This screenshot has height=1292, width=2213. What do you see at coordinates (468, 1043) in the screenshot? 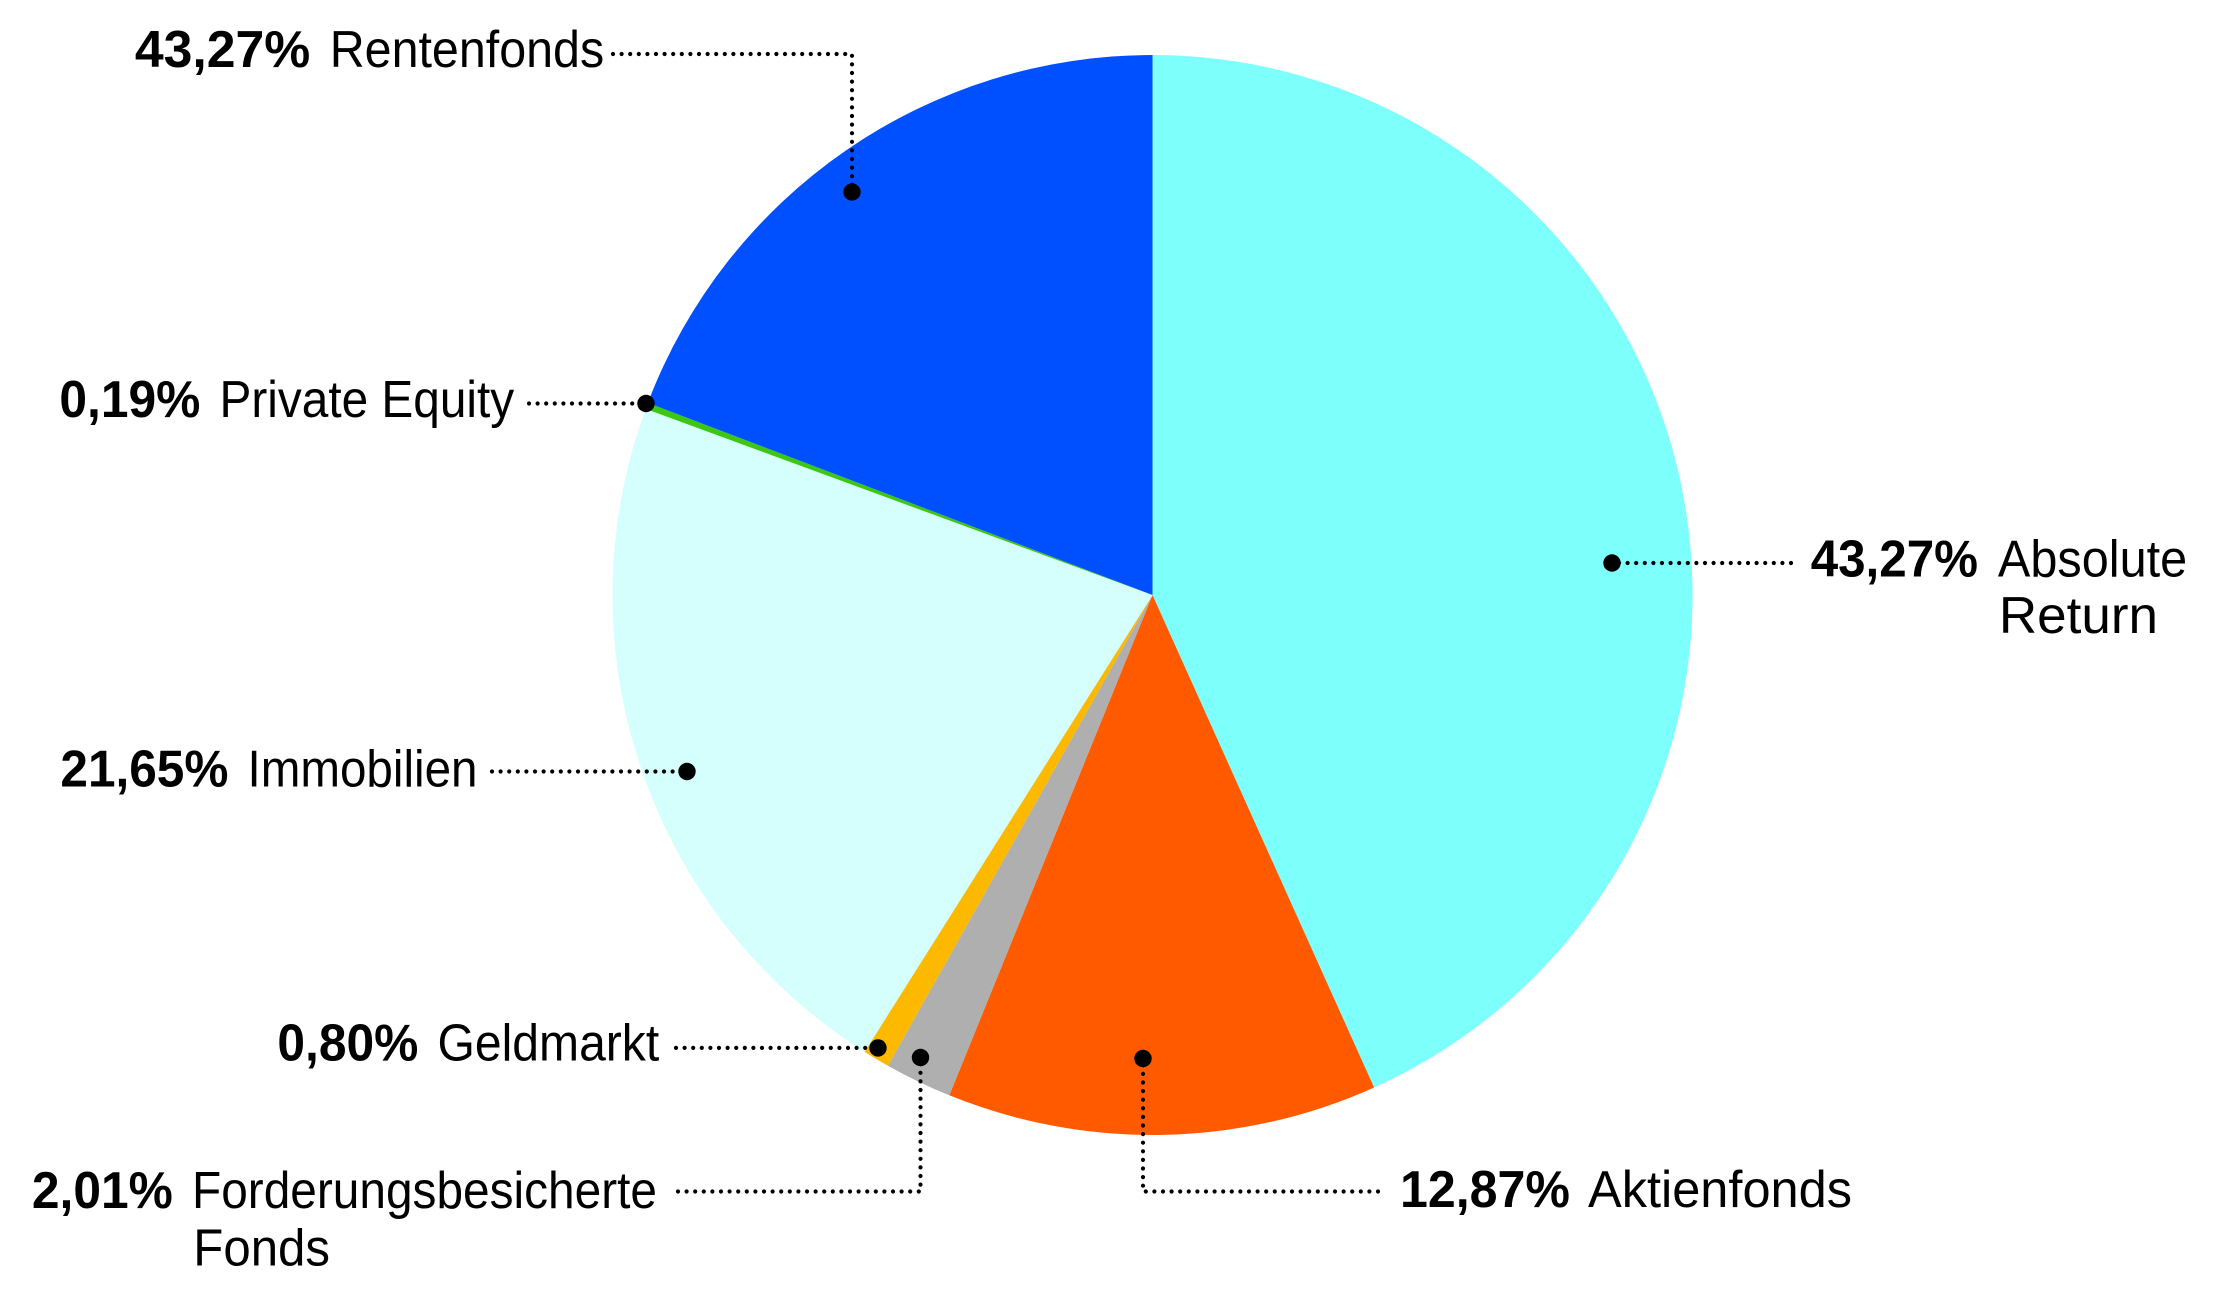
I see `svg-text:0,80%Geldmarkt: 0,80% Geldmarkt` at bounding box center [468, 1043].